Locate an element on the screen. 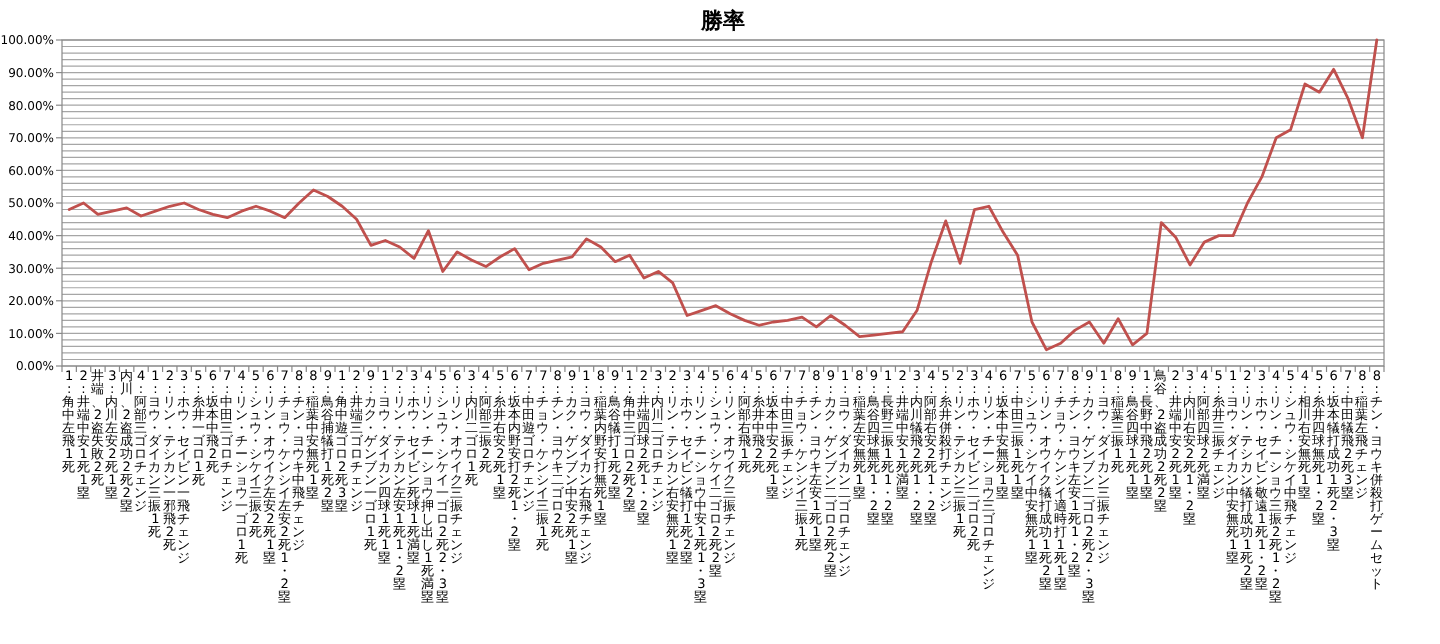  chart-title: 勝率 is located at coordinates (722, 21).